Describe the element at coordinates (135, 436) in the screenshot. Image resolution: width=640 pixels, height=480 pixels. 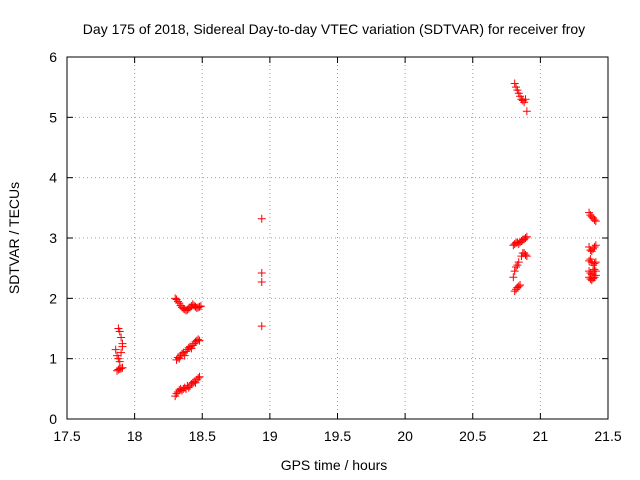
I see `x-tick-label: 18` at that location.